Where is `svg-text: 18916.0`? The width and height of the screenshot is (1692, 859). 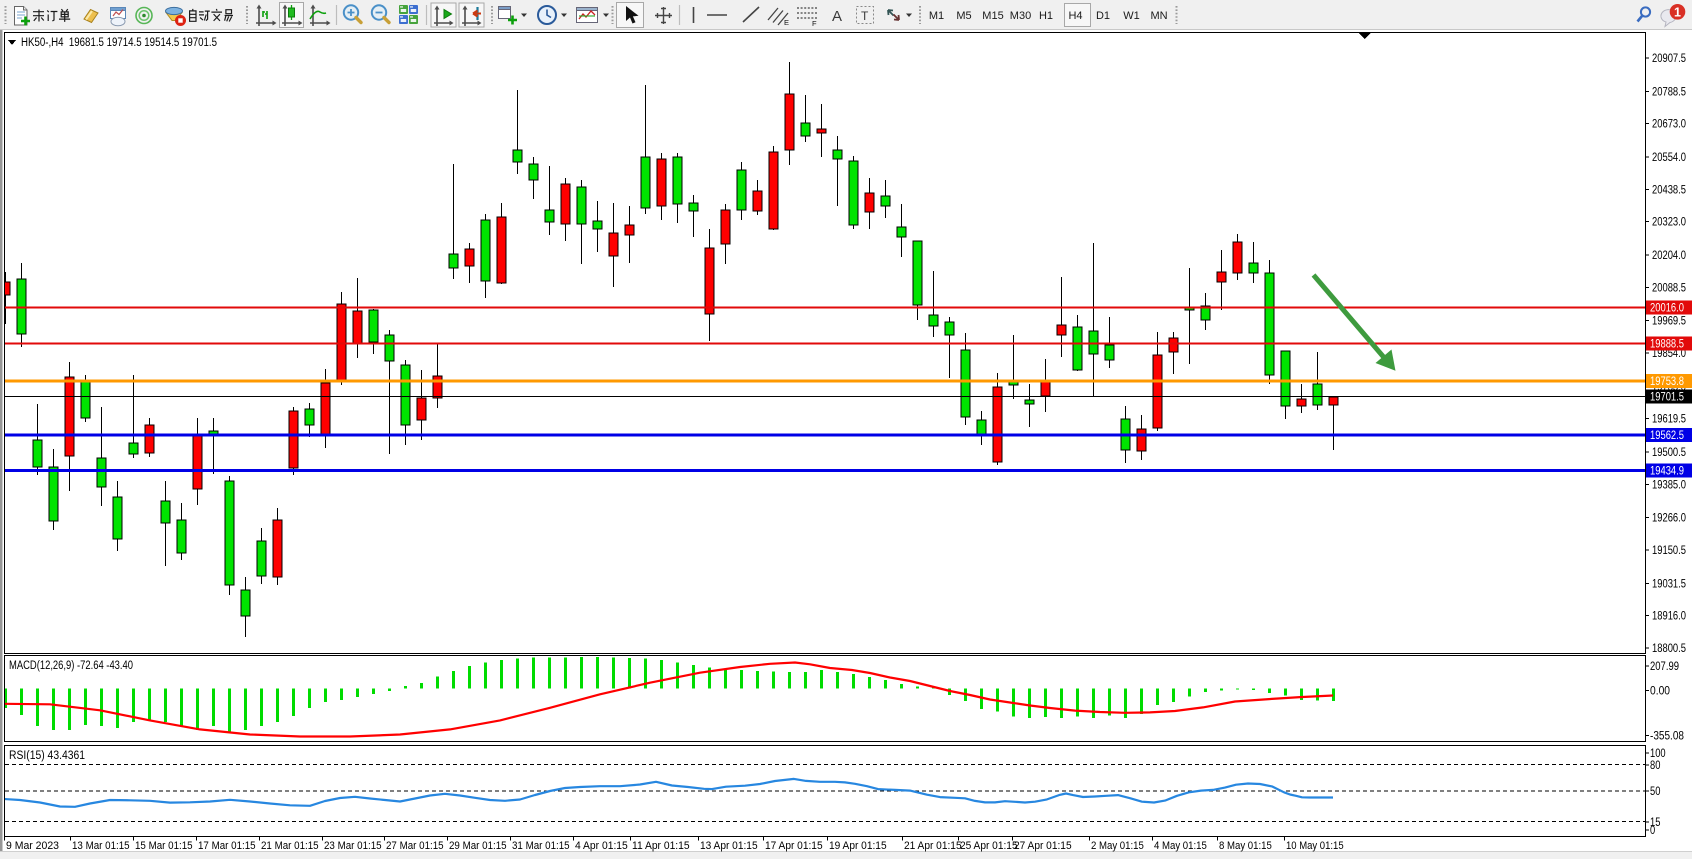 svg-text: 18916.0 is located at coordinates (1669, 617).